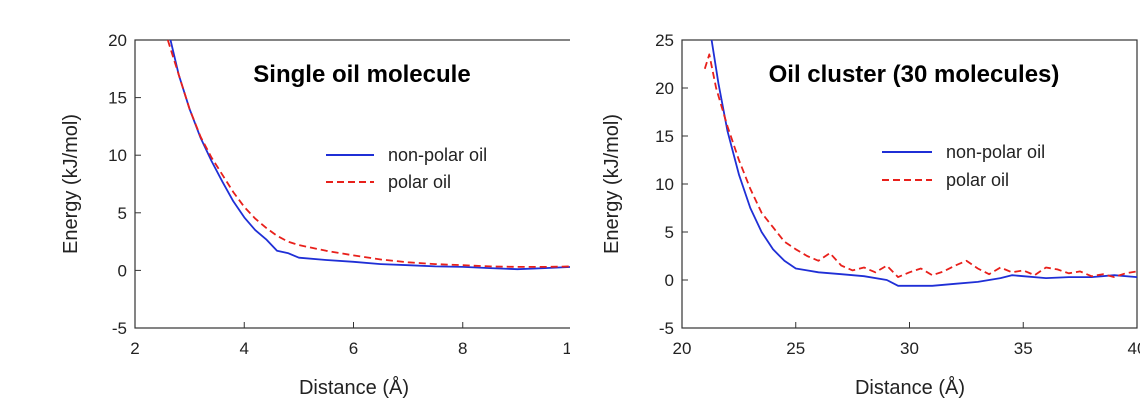 The image size is (1140, 419). I want to click on x-tick-label: 8, so click(462, 348).